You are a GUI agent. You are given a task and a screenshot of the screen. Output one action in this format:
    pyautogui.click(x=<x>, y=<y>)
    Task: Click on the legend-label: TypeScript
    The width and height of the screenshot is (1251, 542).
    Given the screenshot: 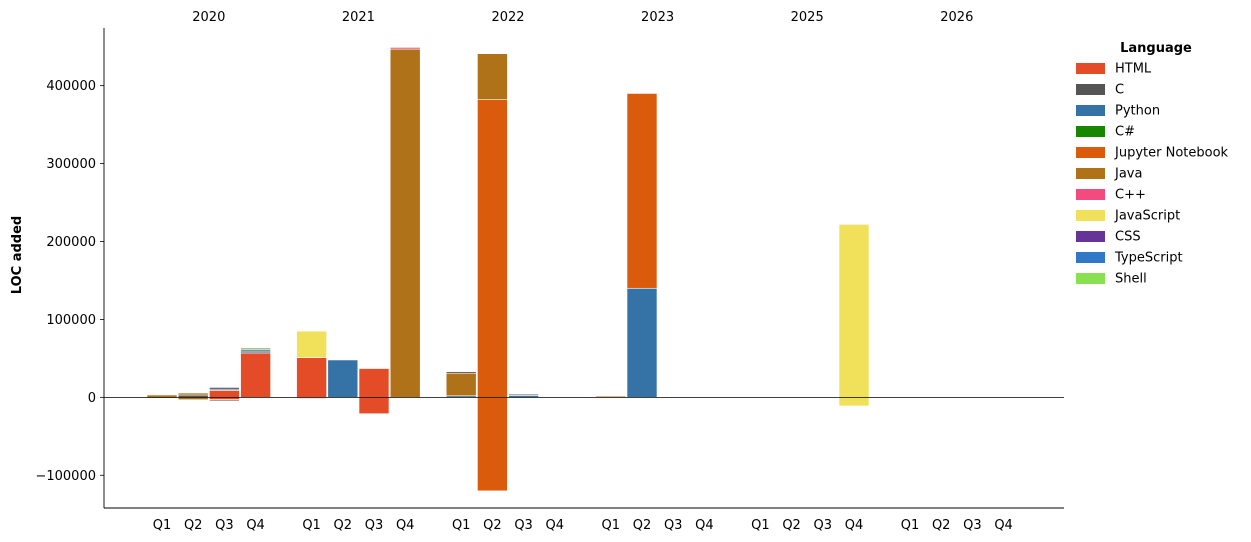 What is the action you would take?
    pyautogui.click(x=1148, y=258)
    